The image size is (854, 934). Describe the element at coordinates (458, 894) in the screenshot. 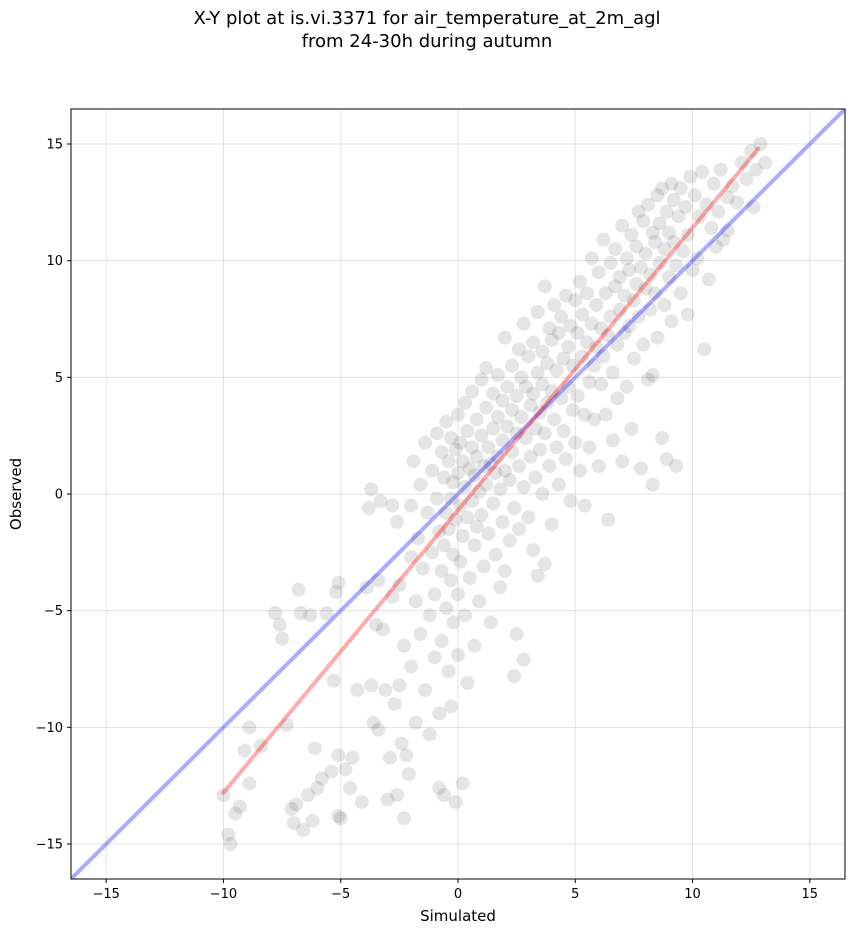

I see `x-tick-label: 0` at that location.